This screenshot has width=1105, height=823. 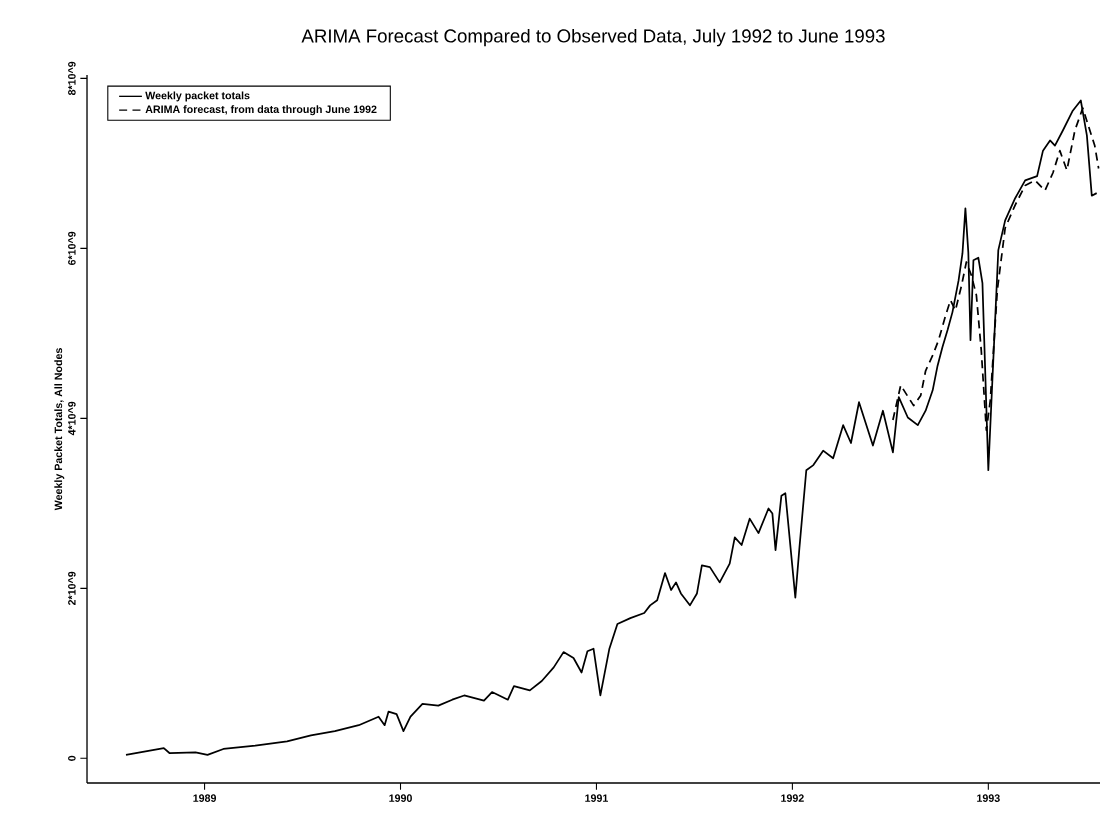 What do you see at coordinates (72, 758) in the screenshot?
I see `y-tick-label: 0` at bounding box center [72, 758].